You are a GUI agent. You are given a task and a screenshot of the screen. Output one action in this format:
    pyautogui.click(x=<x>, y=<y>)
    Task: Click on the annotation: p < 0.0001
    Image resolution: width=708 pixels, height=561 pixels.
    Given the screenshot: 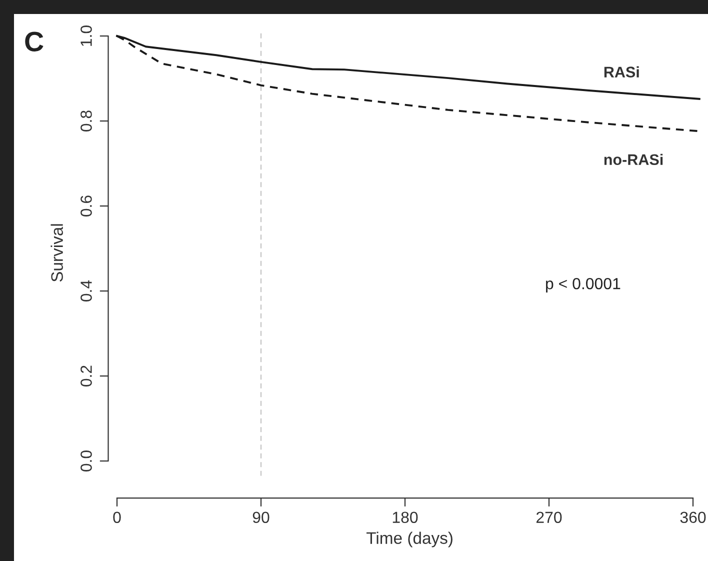 What is the action you would take?
    pyautogui.click(x=583, y=285)
    